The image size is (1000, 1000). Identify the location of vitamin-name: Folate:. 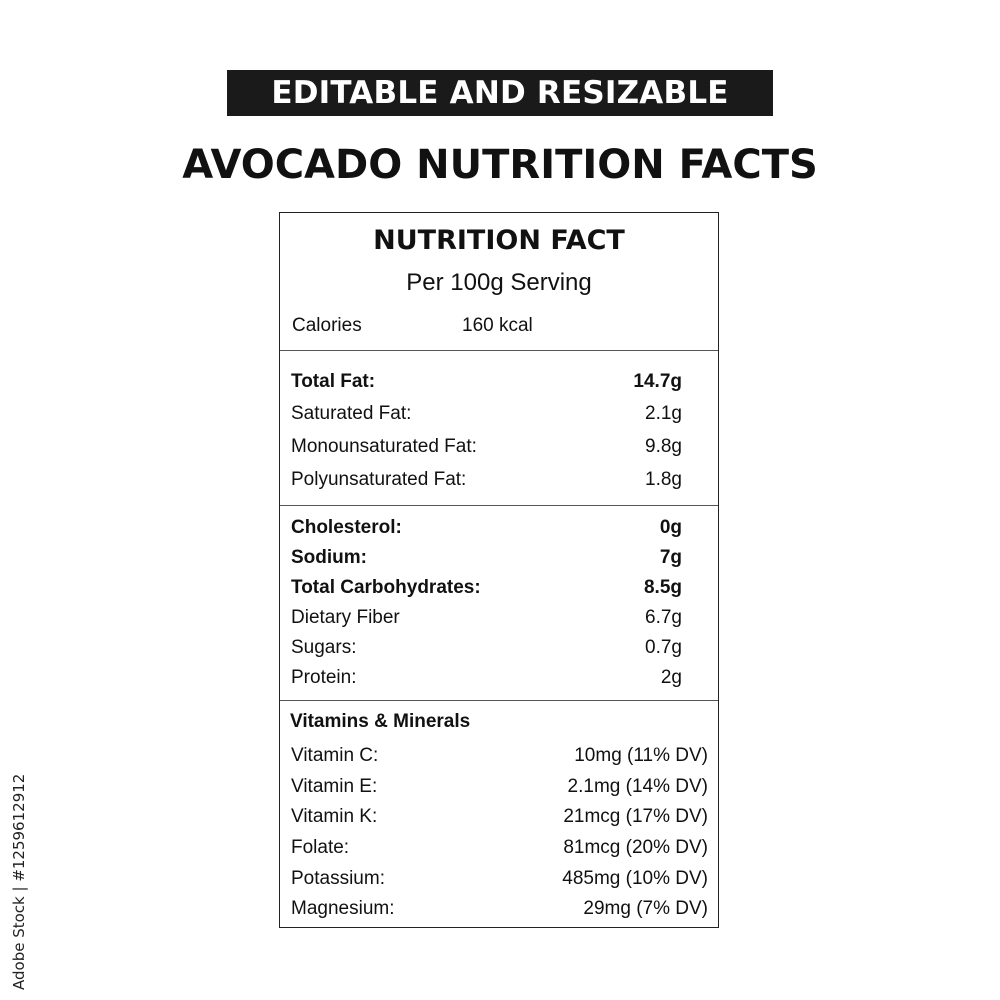
(320, 847).